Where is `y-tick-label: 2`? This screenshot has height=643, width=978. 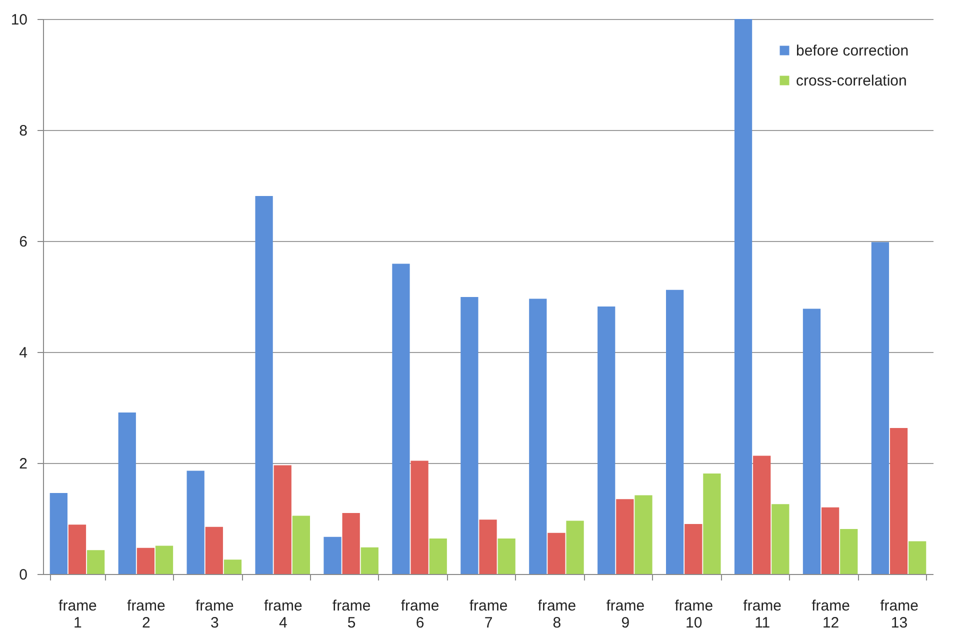 y-tick-label: 2 is located at coordinates (23, 464).